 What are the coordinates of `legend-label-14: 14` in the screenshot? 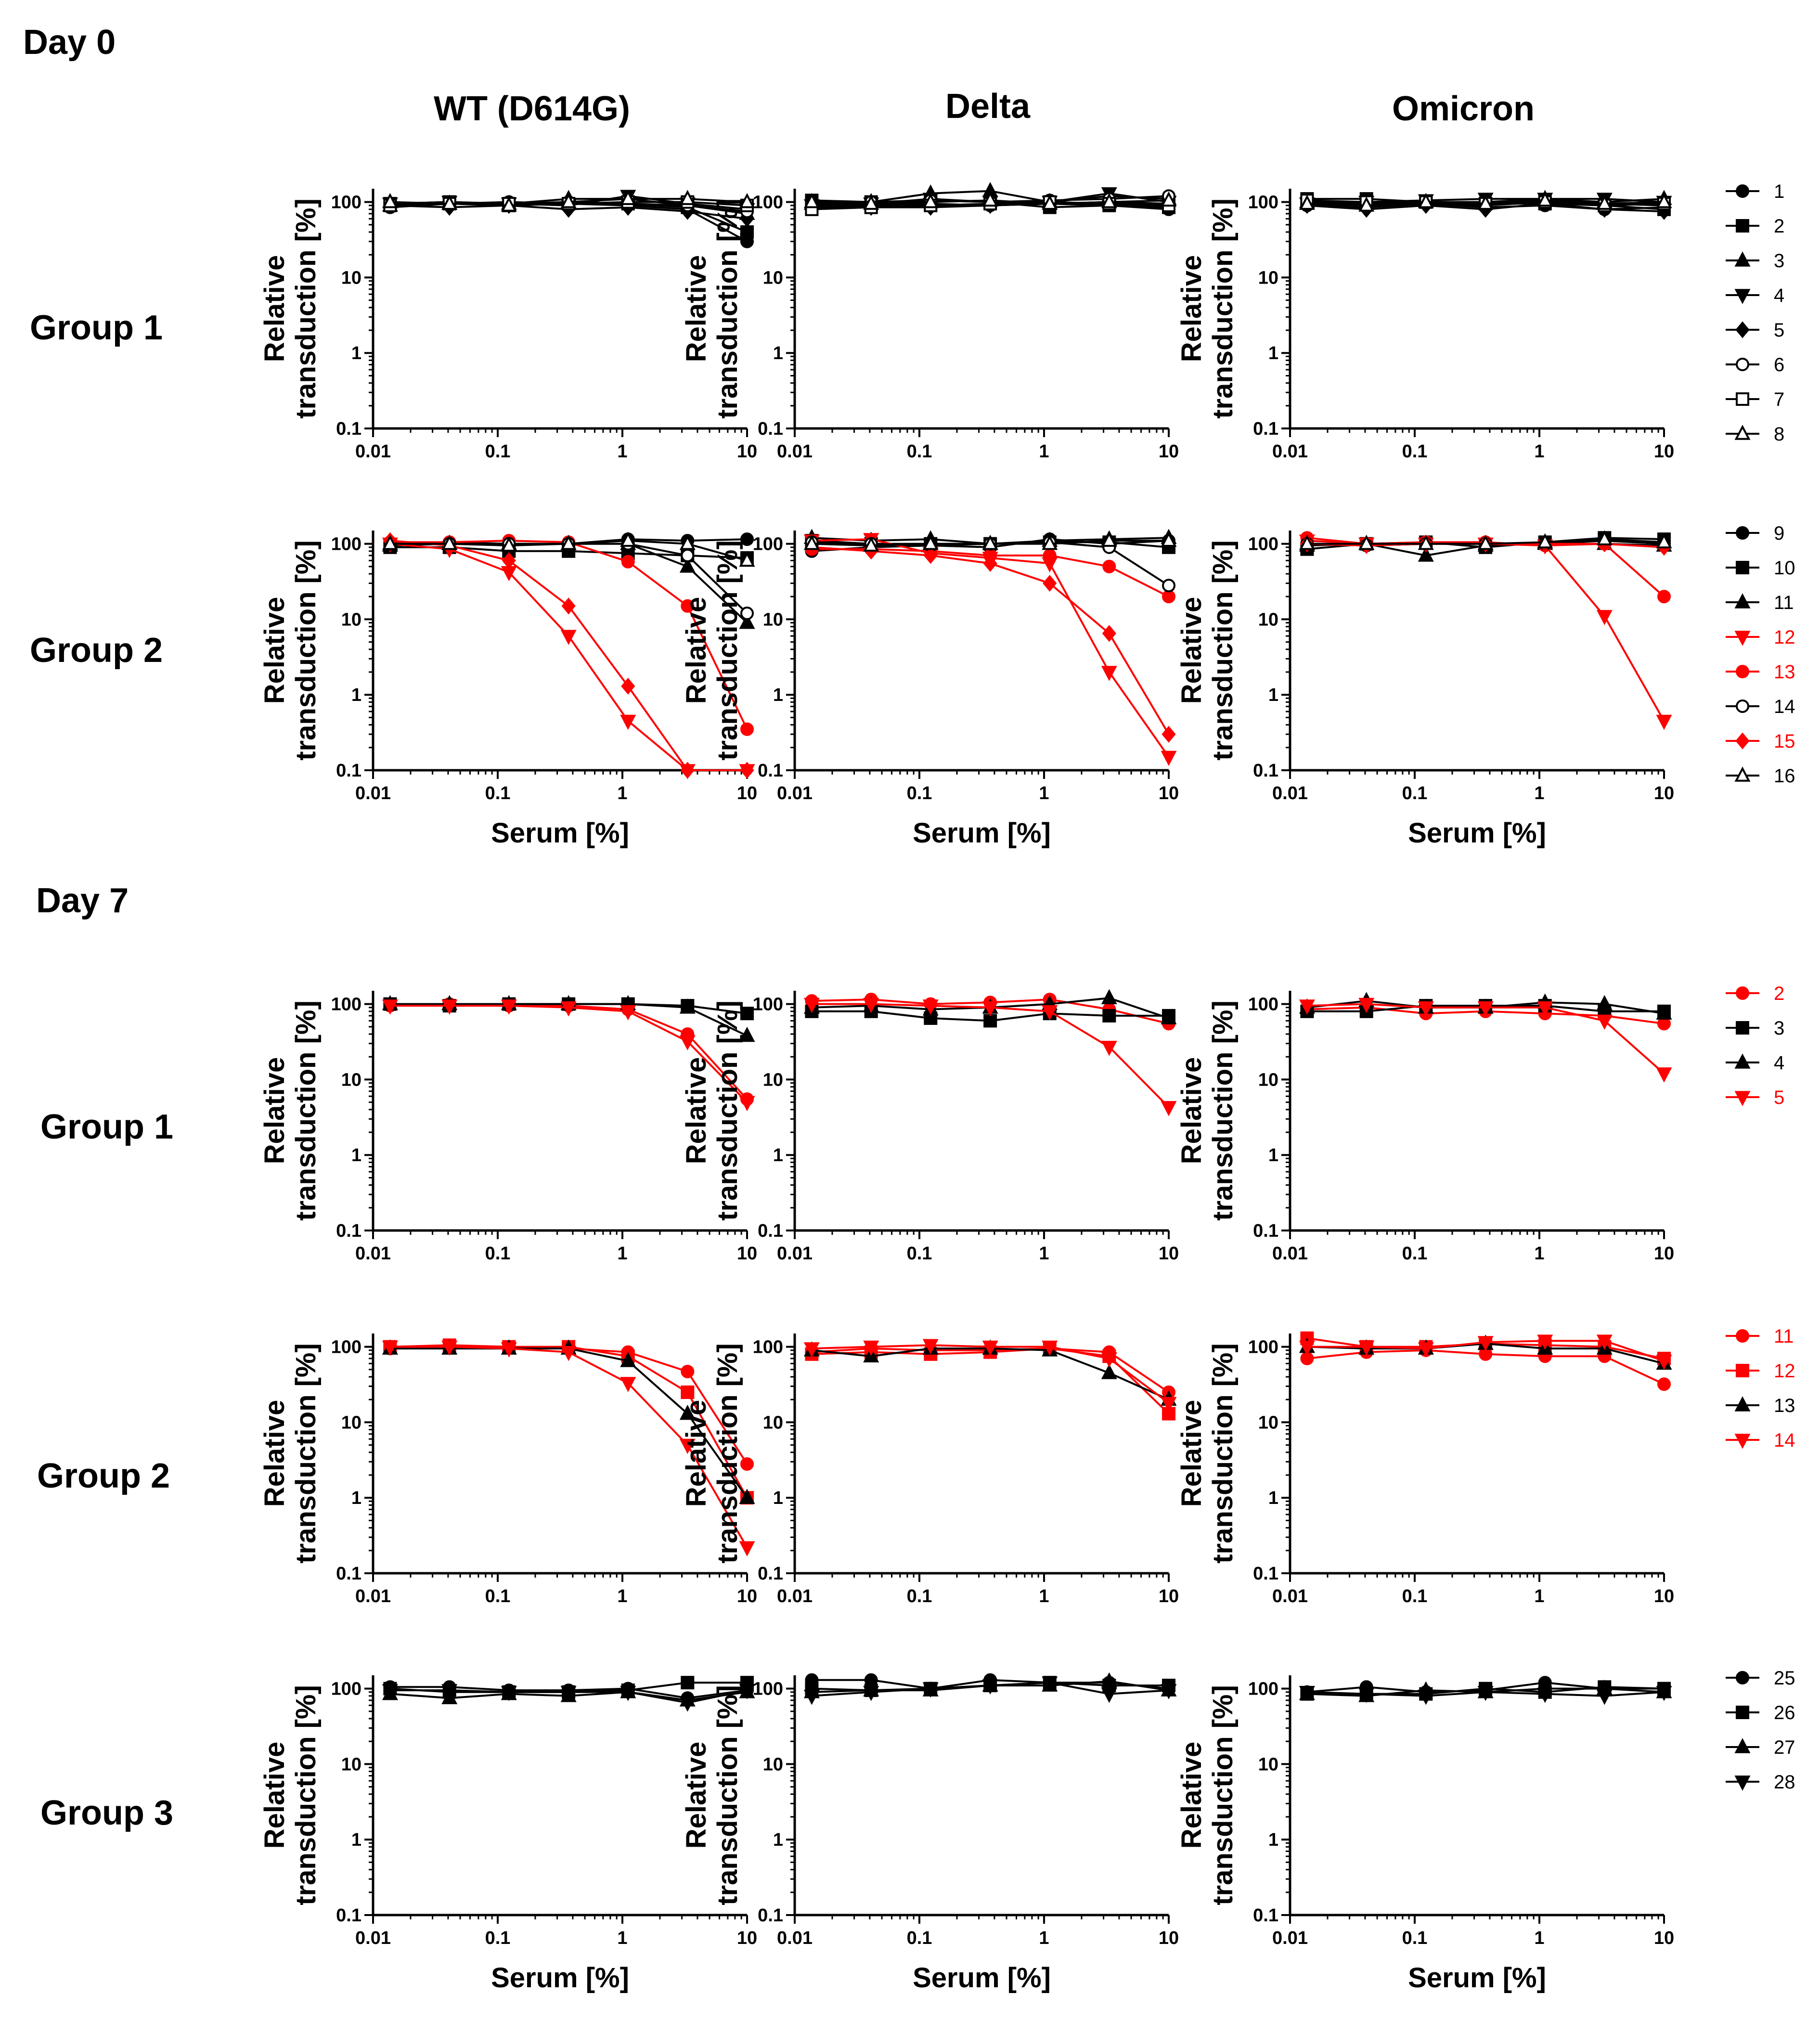 It's located at (1785, 706).